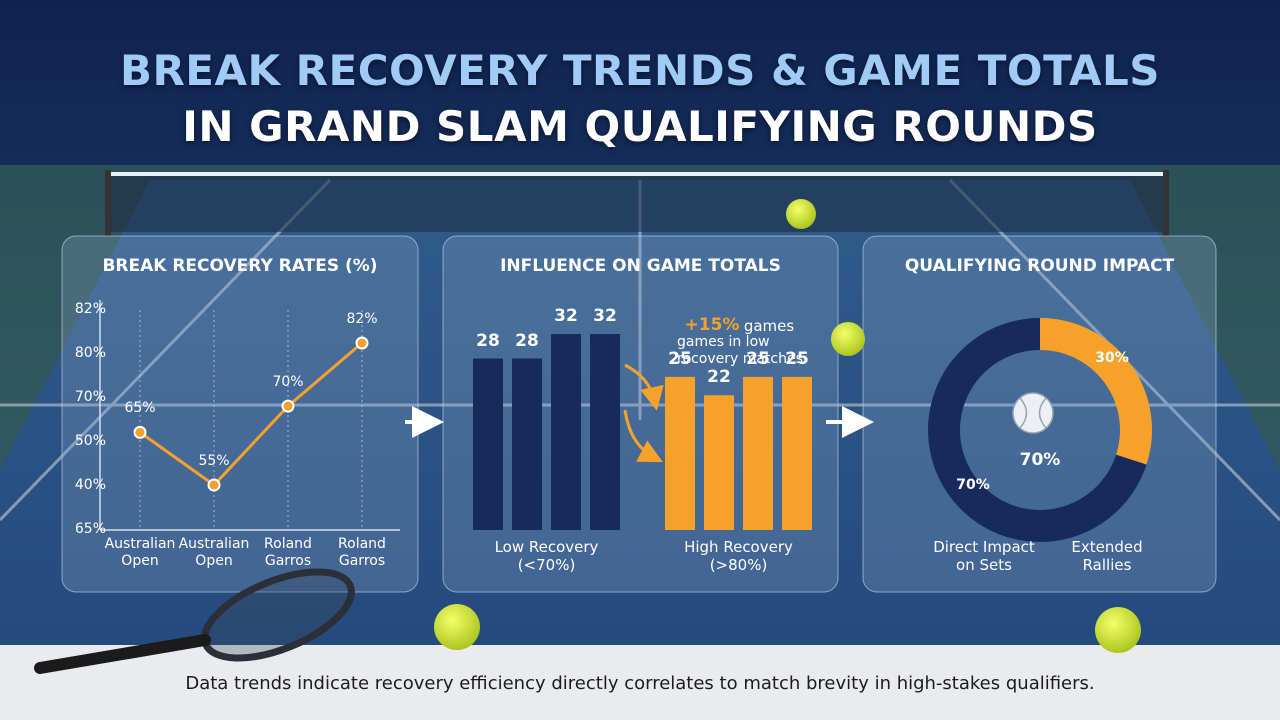  I want to click on y-tick-label: 40%, so click(90, 485).